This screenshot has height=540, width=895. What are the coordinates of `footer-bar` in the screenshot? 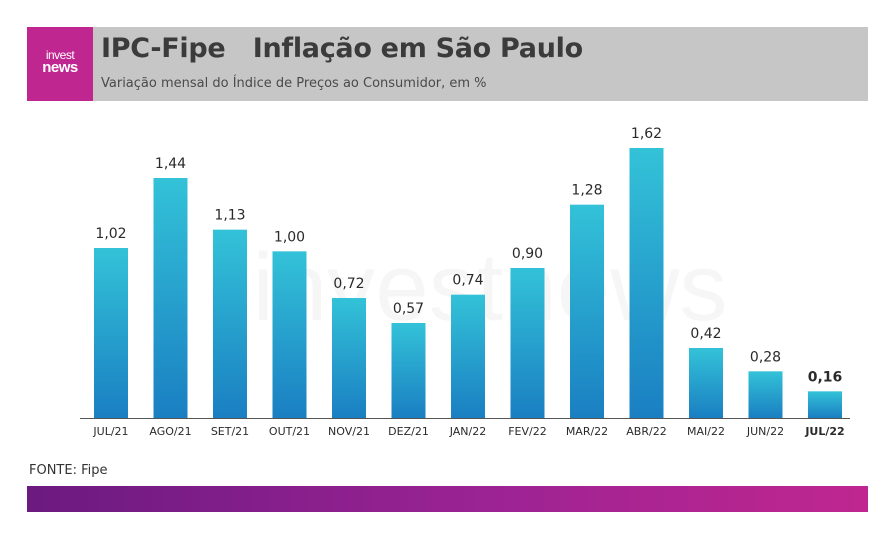 It's located at (447, 499).